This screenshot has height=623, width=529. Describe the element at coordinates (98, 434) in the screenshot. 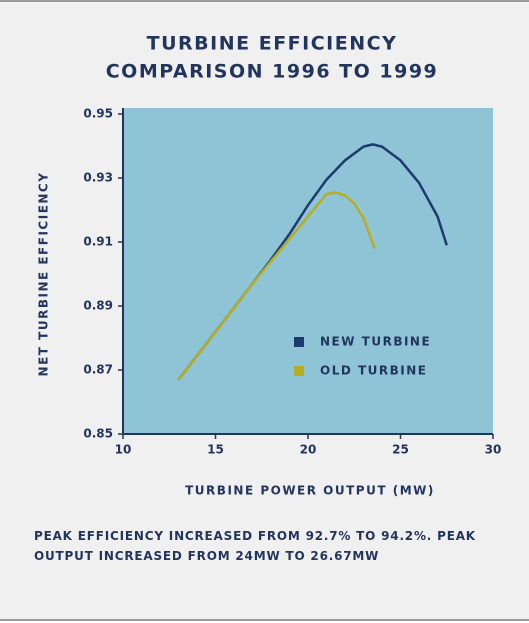

I see `y-tick-label: 0.85` at that location.